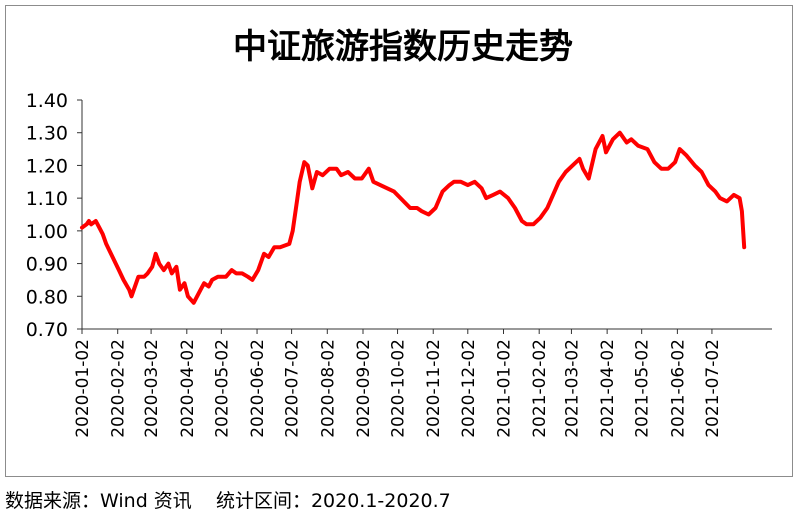 This screenshot has height=513, width=804. I want to click on x-tick-label: 2021-04-02, so click(608, 388).